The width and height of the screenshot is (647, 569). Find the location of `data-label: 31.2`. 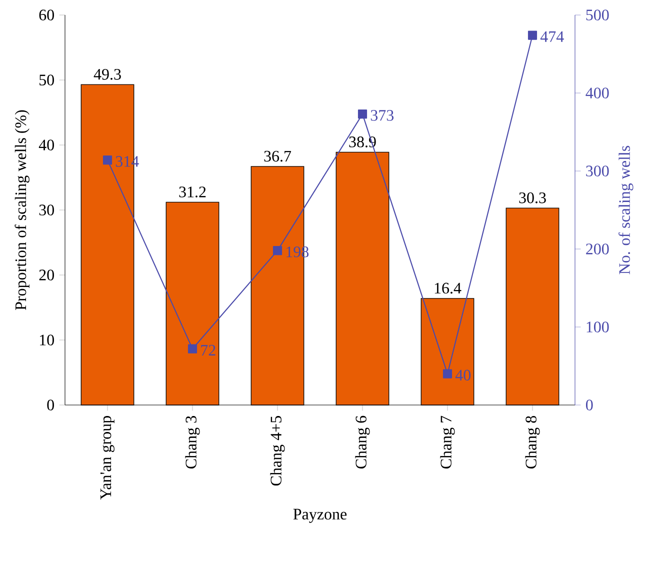

data-label: 31.2 is located at coordinates (192, 192).